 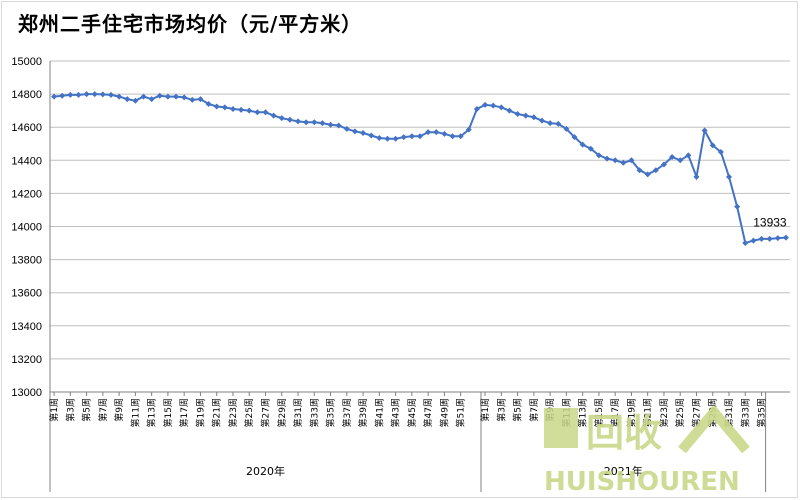 I want to click on x-tick-label: 第7周, so click(x=103, y=410).